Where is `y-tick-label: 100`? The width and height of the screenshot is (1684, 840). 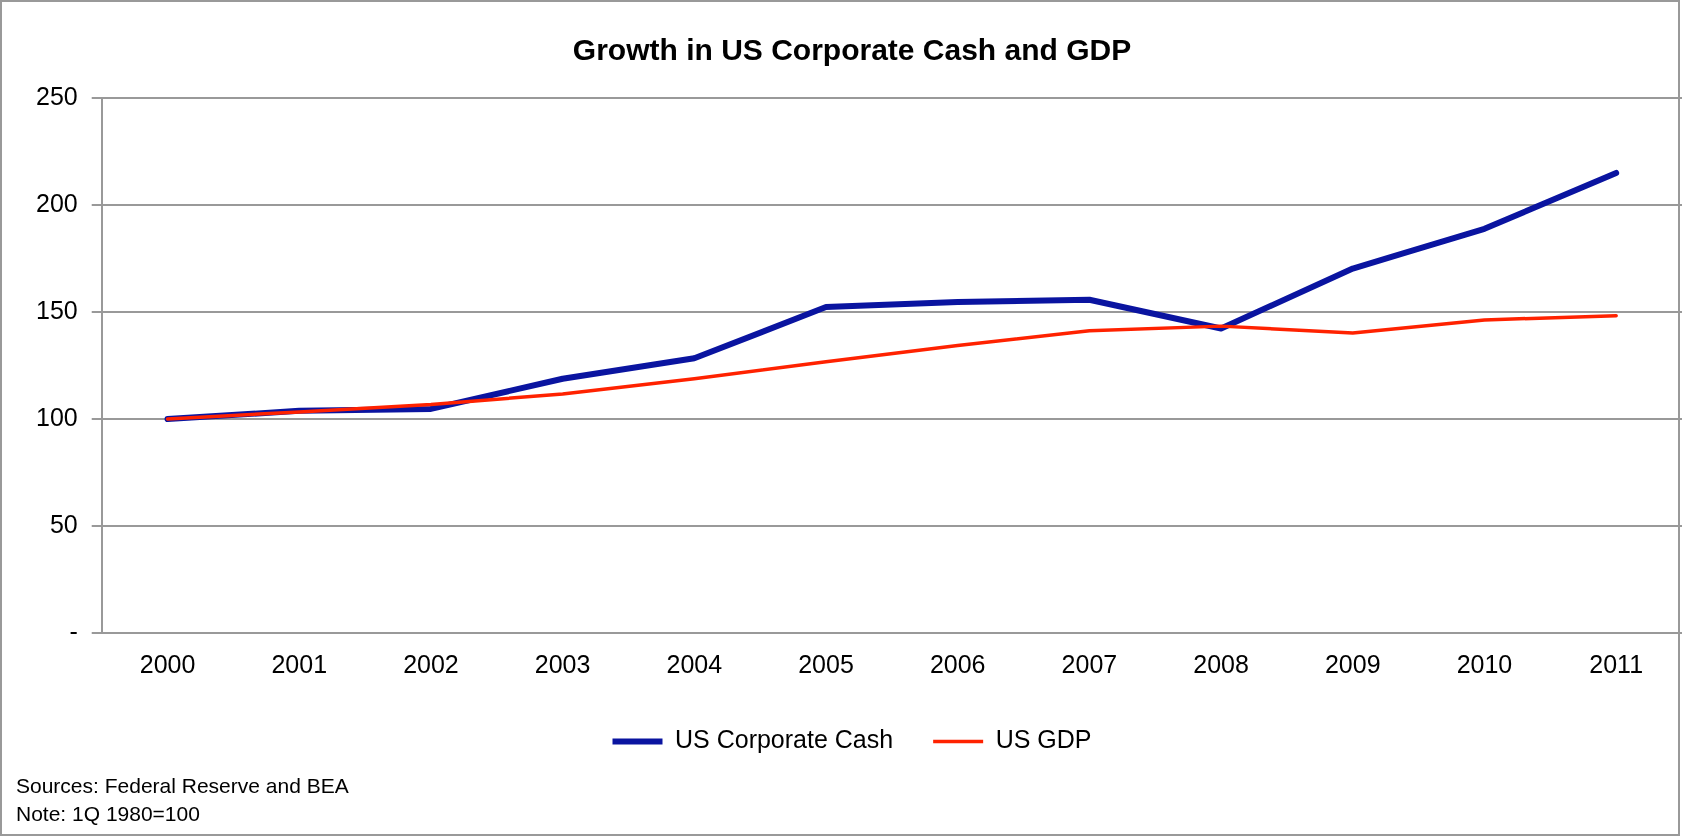 y-tick-label: 100 is located at coordinates (56, 416).